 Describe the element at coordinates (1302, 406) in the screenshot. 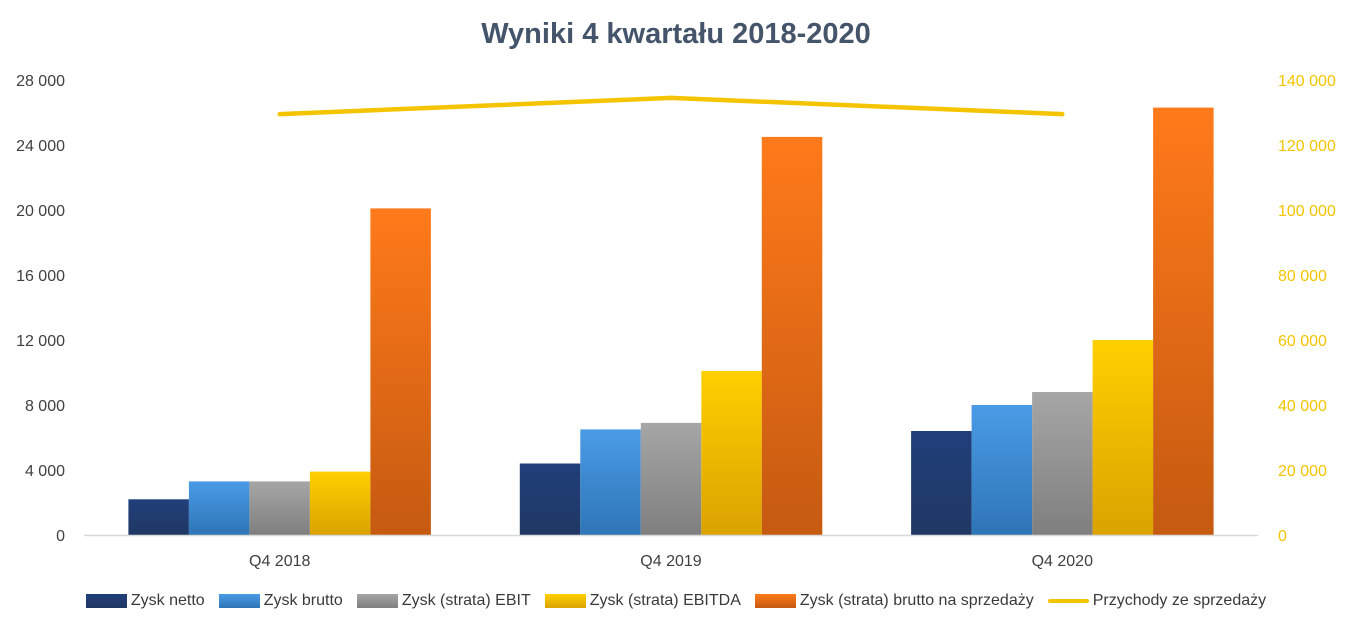

I see `y-right-tick-label: 40 000` at that location.